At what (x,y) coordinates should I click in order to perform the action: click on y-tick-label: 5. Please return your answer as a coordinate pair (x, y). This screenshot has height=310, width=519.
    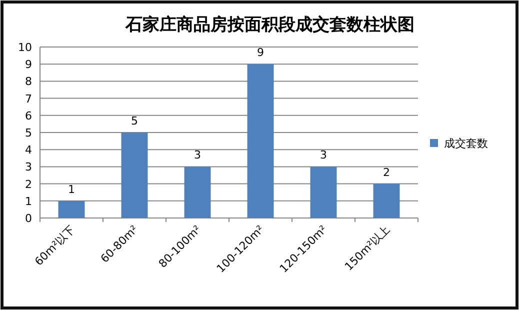
    Looking at the image, I should click on (28, 133).